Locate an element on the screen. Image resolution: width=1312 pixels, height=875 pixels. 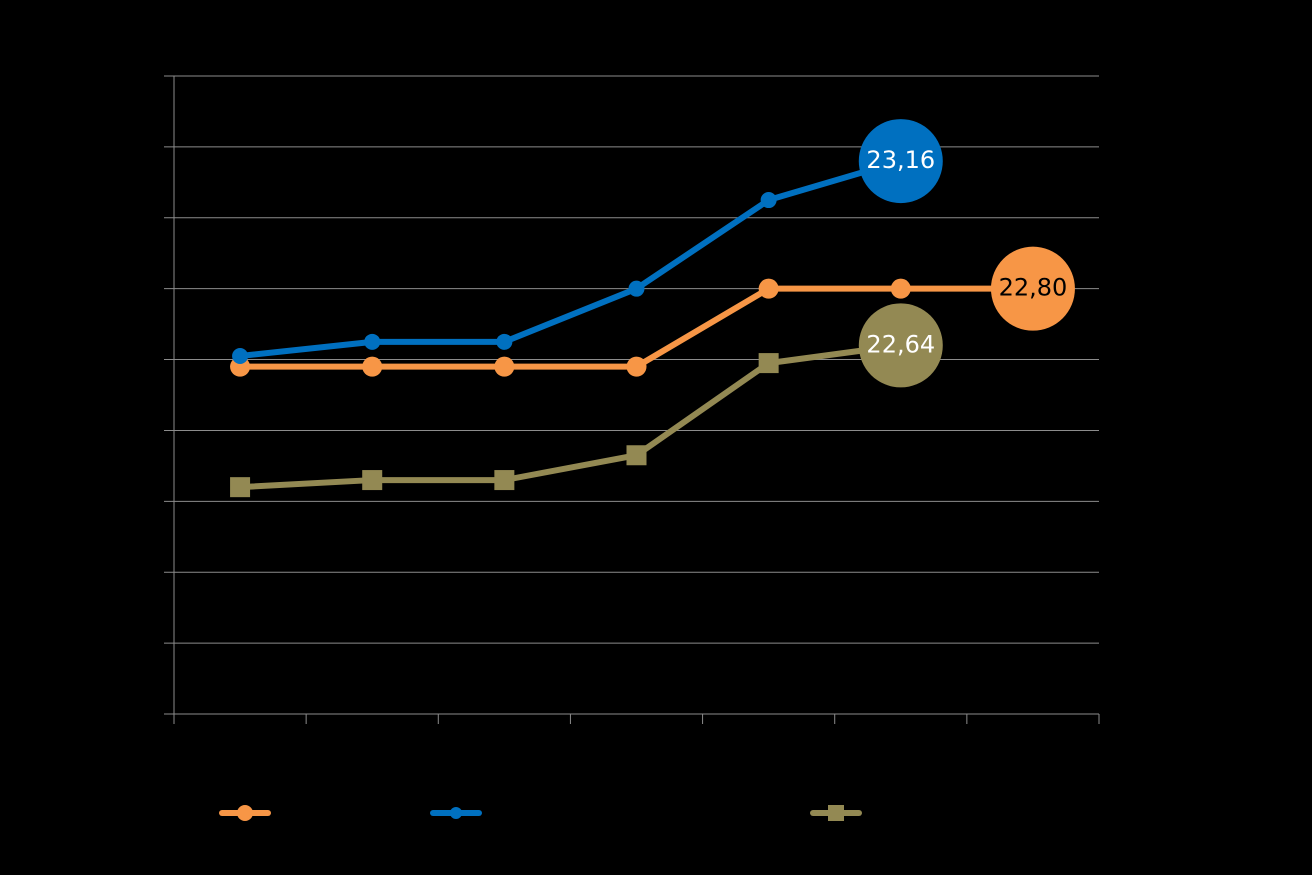
y-tick-label: 21.6 is located at coordinates (131, 713).